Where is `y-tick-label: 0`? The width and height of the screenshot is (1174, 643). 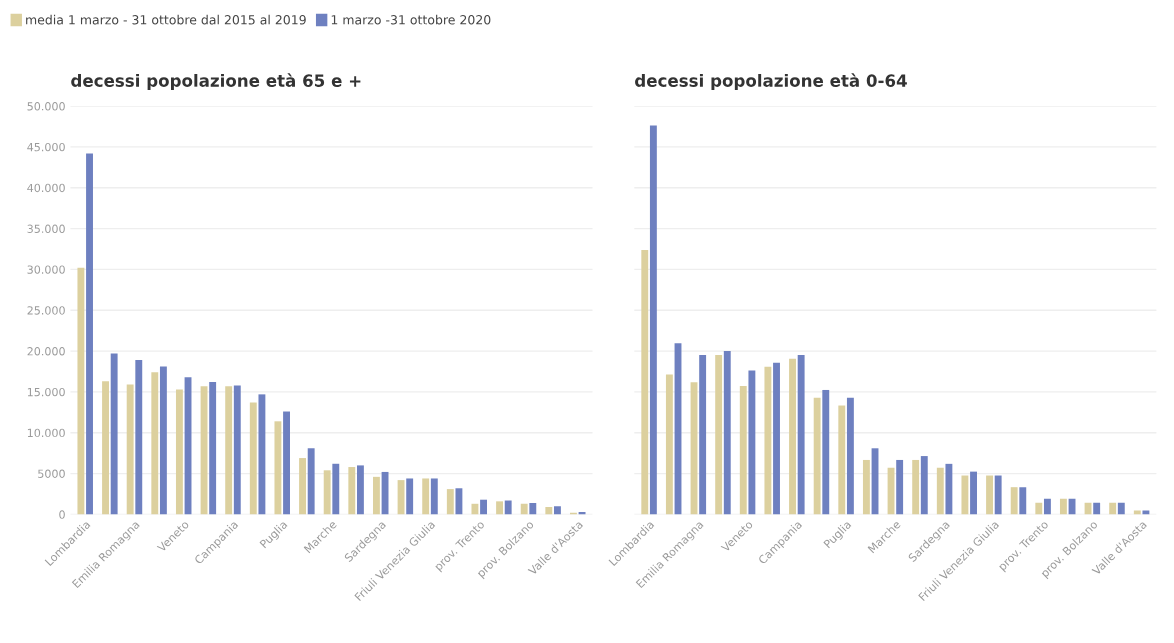
y-tick-label: 0 is located at coordinates (62, 514).